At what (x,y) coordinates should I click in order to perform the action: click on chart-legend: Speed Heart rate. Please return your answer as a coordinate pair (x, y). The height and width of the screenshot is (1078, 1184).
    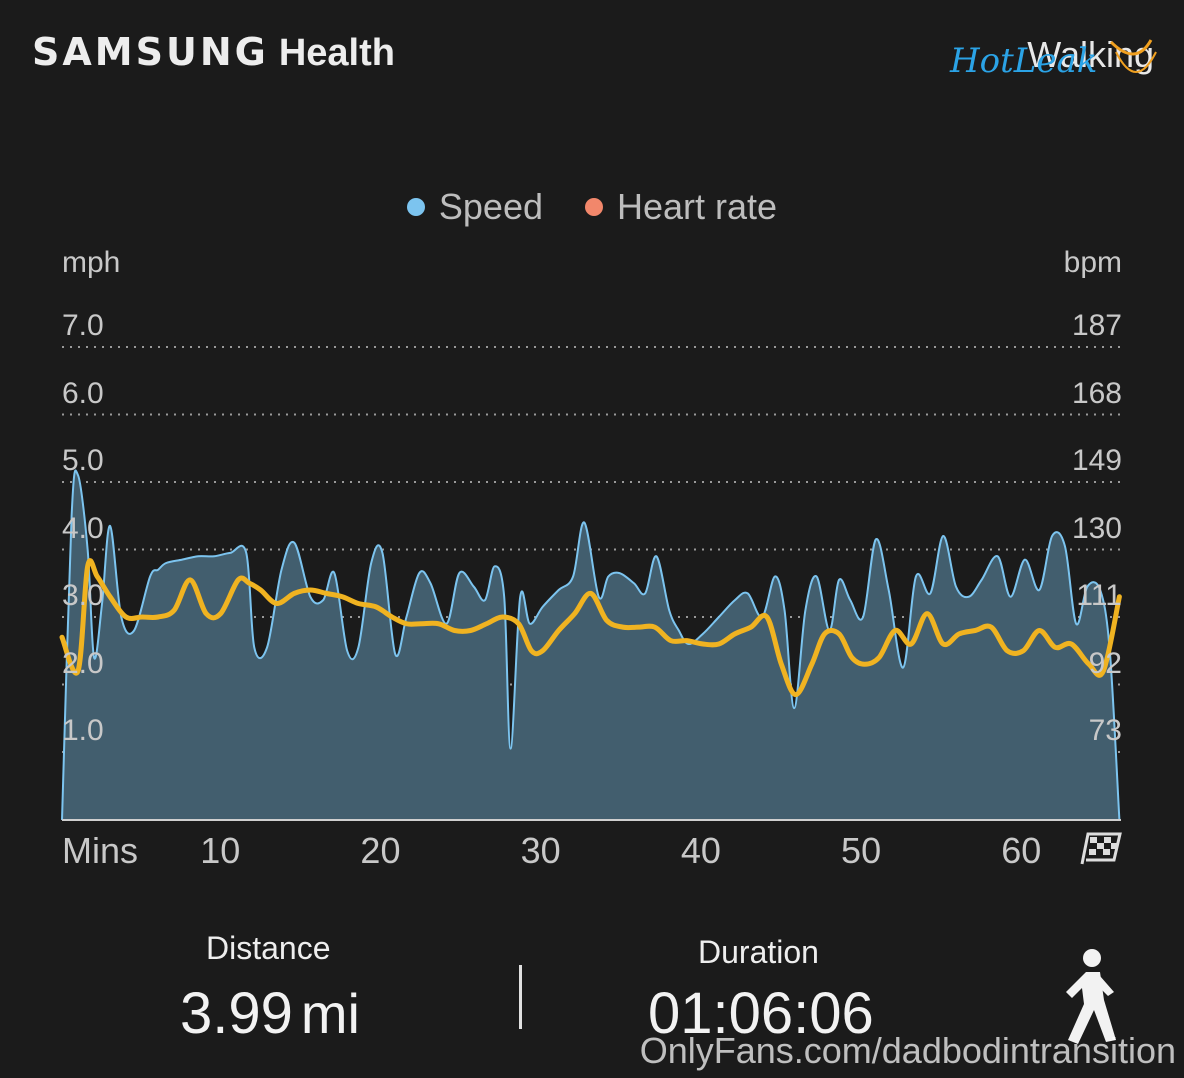
    Looking at the image, I should click on (592, 207).